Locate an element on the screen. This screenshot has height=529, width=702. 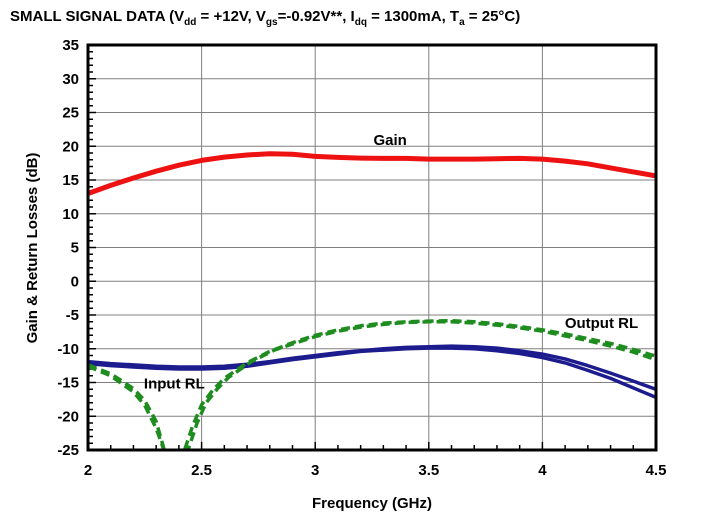
y-tick-label: 20 is located at coordinates (70, 146).